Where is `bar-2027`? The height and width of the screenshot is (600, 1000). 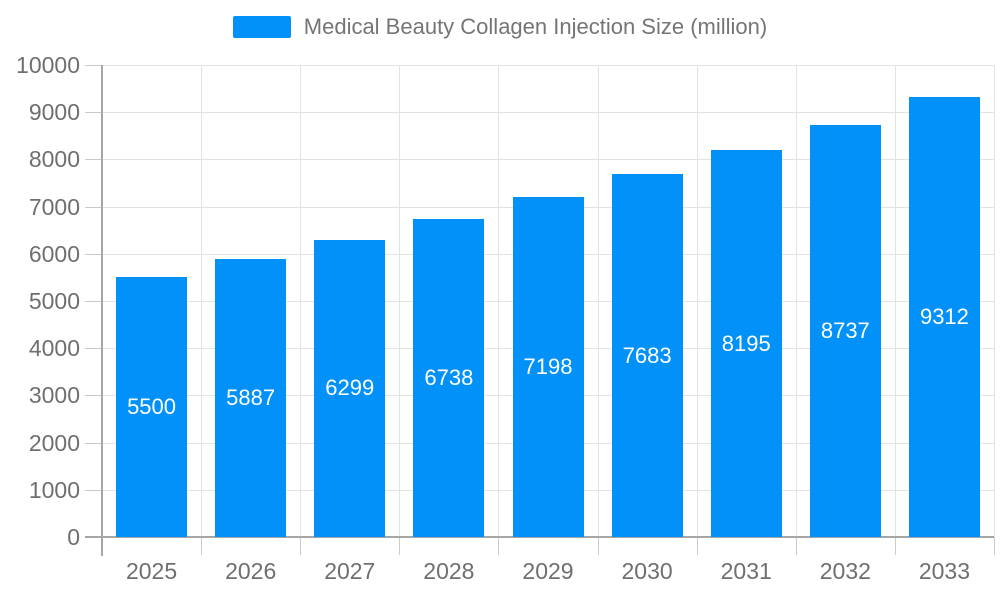 bar-2027 is located at coordinates (350, 388).